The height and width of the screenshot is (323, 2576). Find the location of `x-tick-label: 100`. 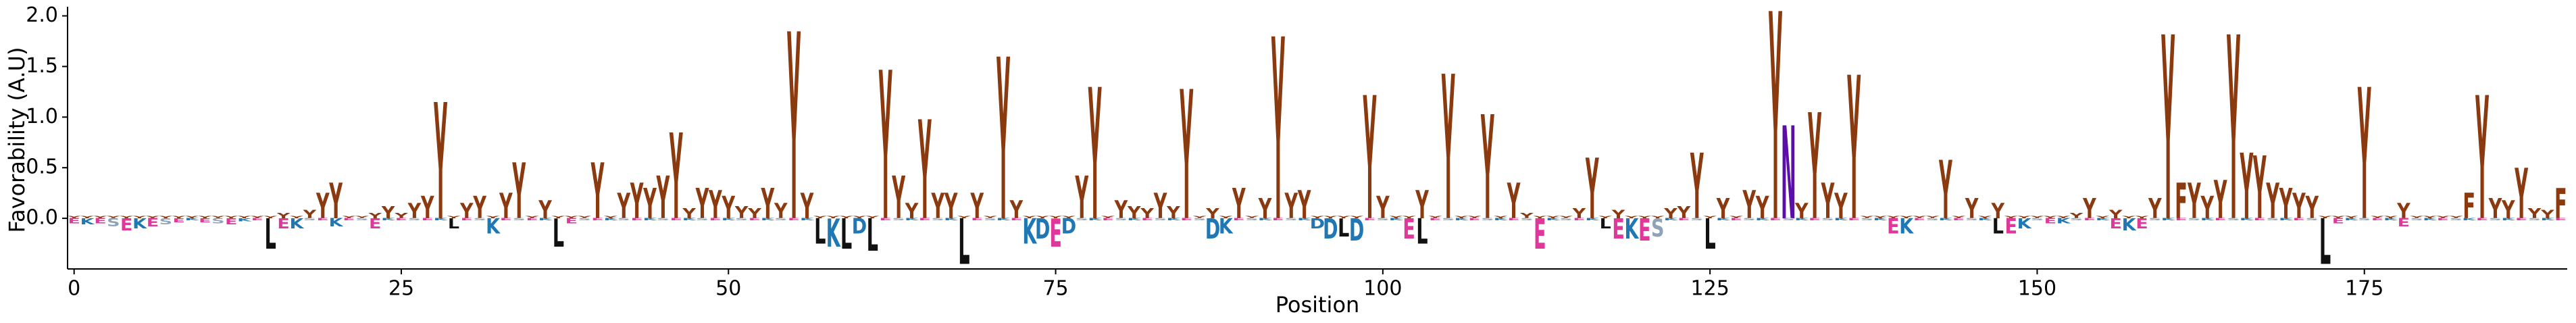

x-tick-label: 100 is located at coordinates (1382, 289).